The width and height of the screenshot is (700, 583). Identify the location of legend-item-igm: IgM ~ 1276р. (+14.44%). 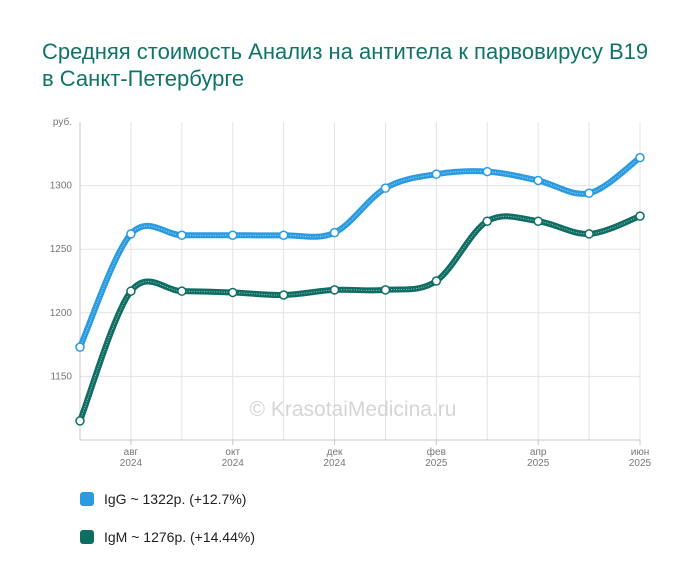
(167, 537).